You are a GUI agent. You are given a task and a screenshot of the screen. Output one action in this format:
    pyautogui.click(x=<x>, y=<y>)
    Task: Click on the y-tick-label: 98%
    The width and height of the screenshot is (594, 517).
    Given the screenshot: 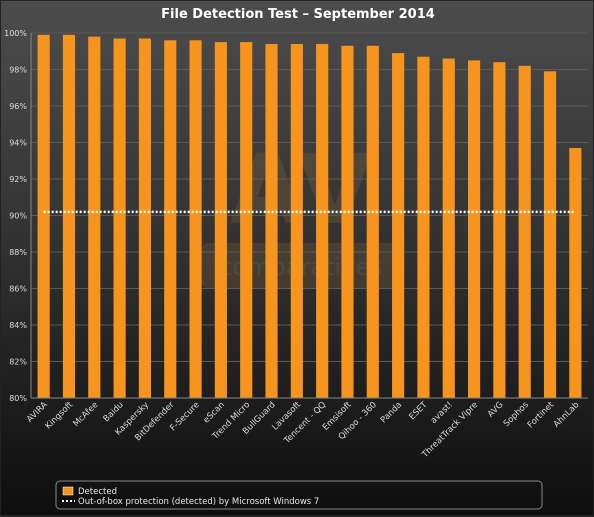 What is the action you would take?
    pyautogui.click(x=18, y=70)
    